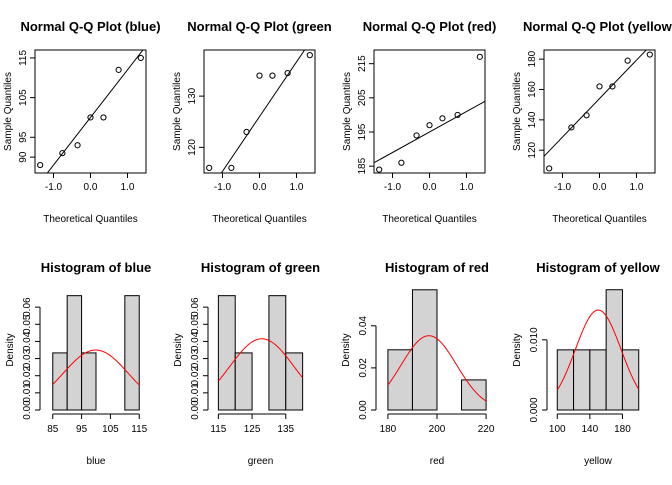 Image resolution: width=672 pixels, height=485 pixels. Describe the element at coordinates (437, 461) in the screenshot. I see `x-axis-label: red` at that location.